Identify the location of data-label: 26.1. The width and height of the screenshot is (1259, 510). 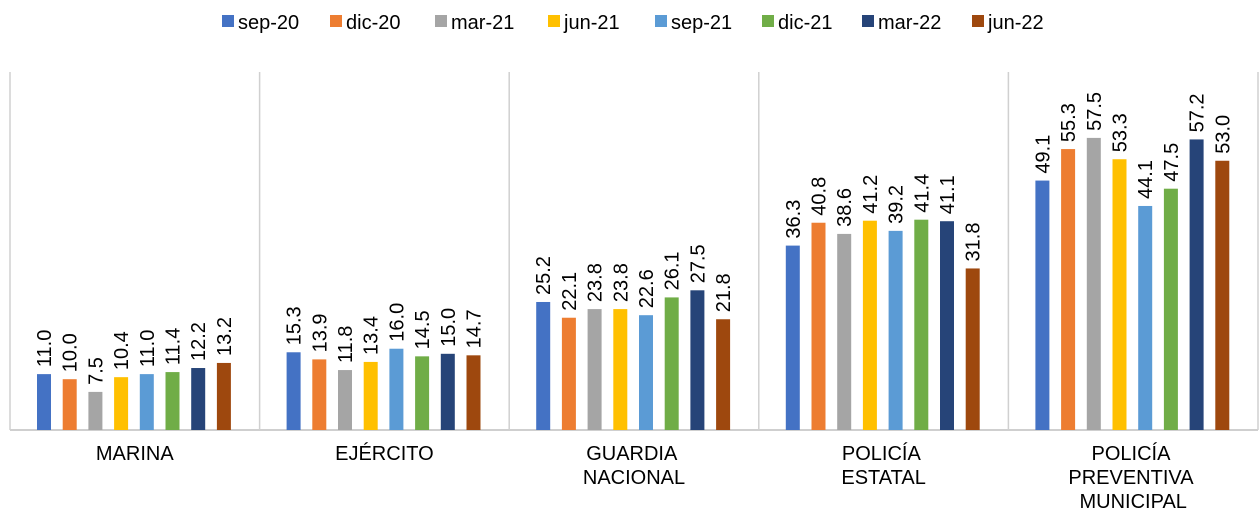
(673, 270).